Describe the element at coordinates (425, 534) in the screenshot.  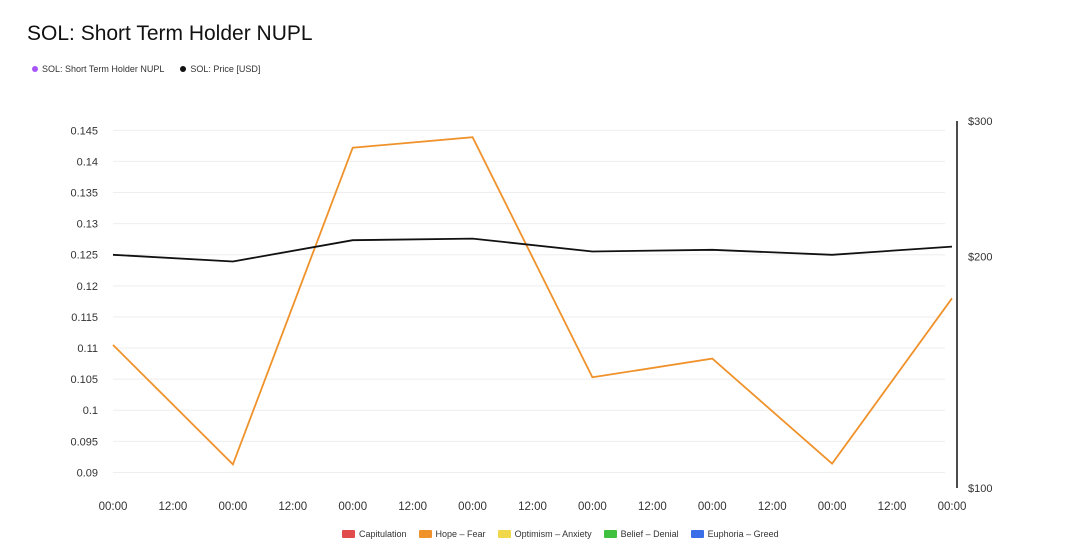
I see `zone-swatch-hope-fear` at that location.